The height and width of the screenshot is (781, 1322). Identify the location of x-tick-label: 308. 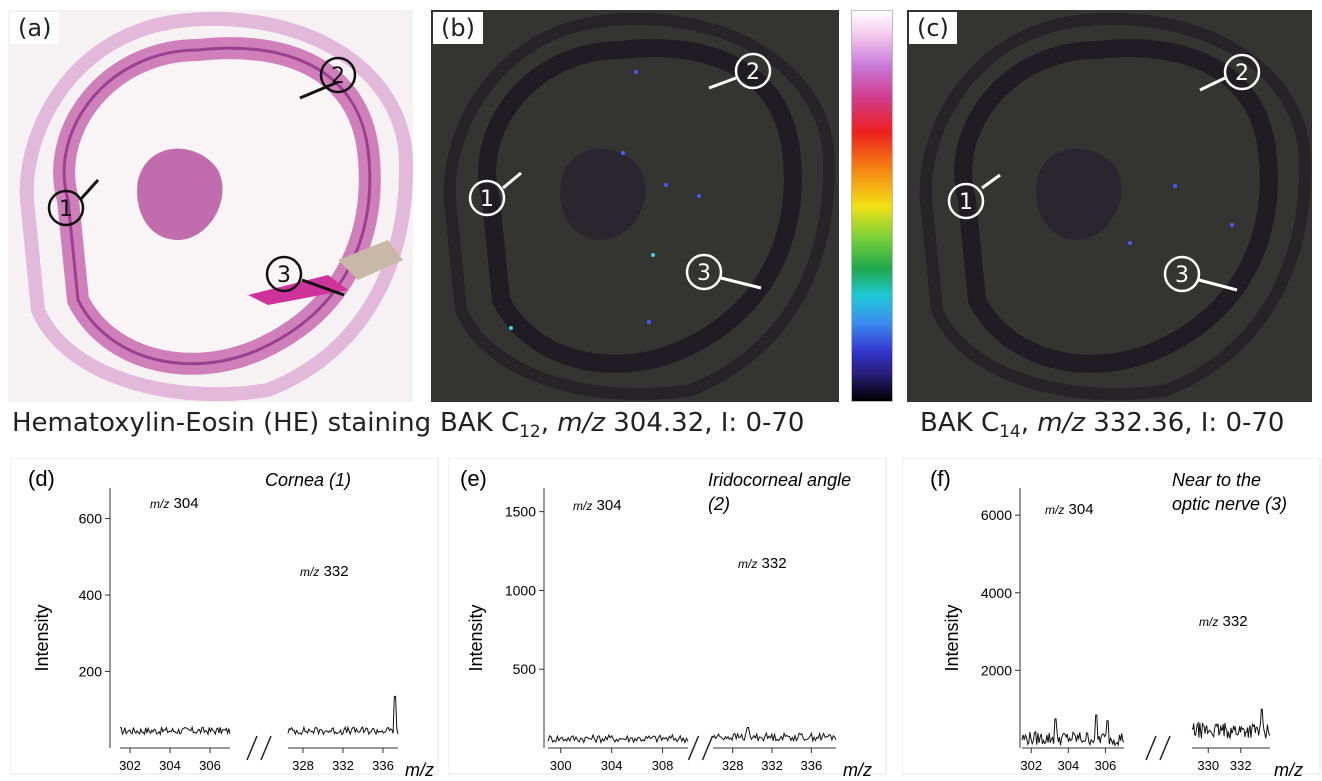
(663, 765).